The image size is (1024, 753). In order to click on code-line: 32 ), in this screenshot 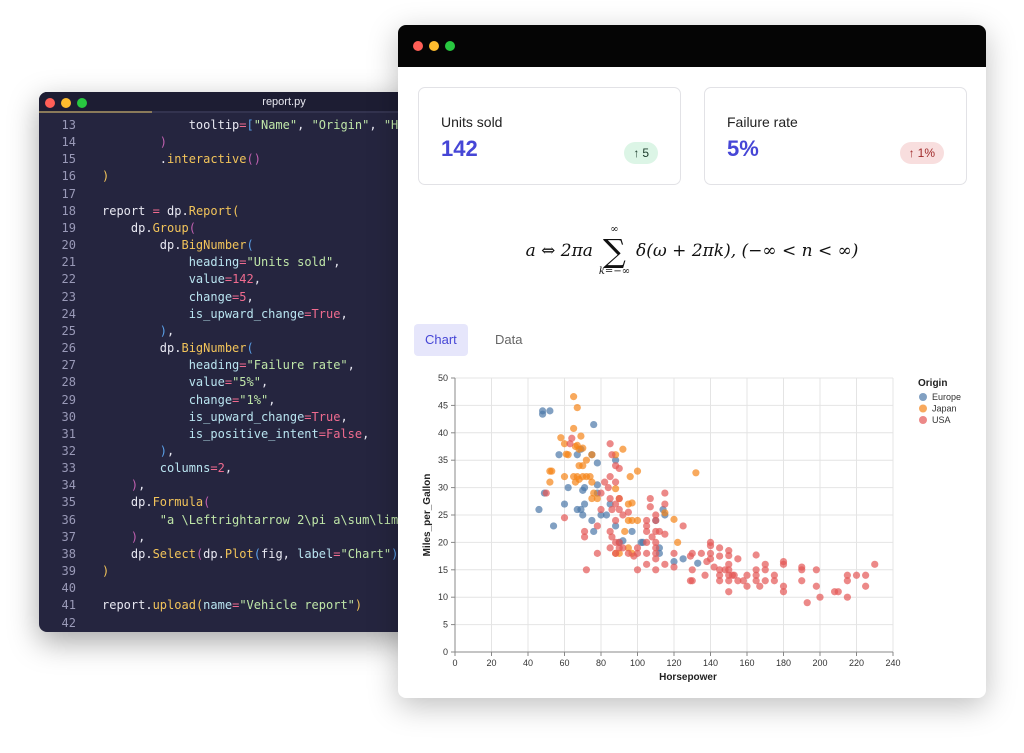, I will do `click(229, 451)`.